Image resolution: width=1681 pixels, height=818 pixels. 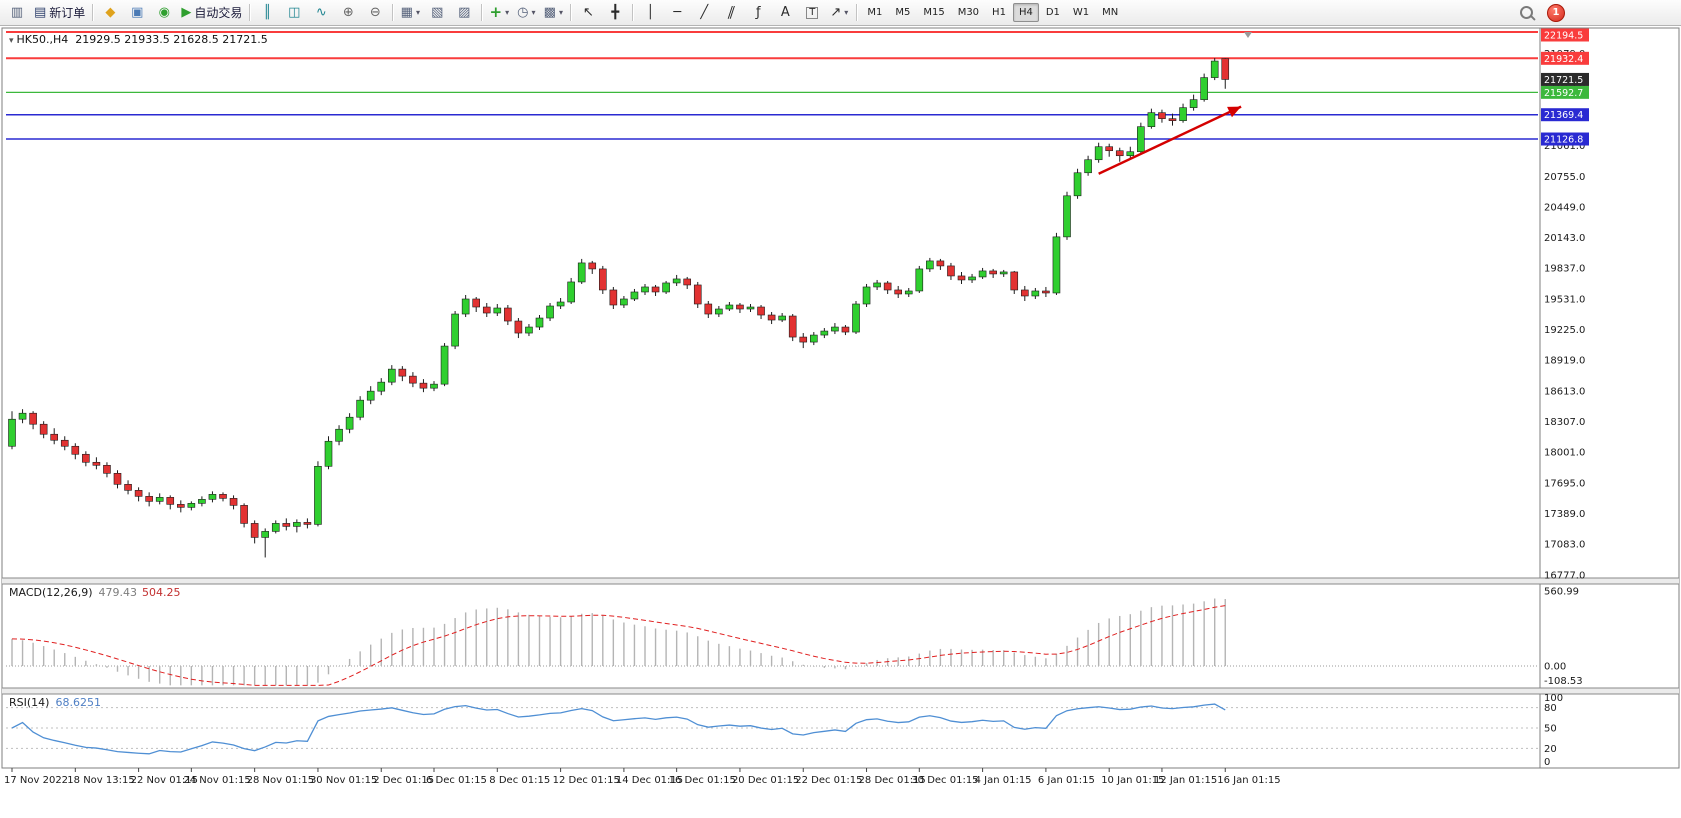 What do you see at coordinates (812, 13) in the screenshot?
I see `text-label-tool-button: T` at bounding box center [812, 13].